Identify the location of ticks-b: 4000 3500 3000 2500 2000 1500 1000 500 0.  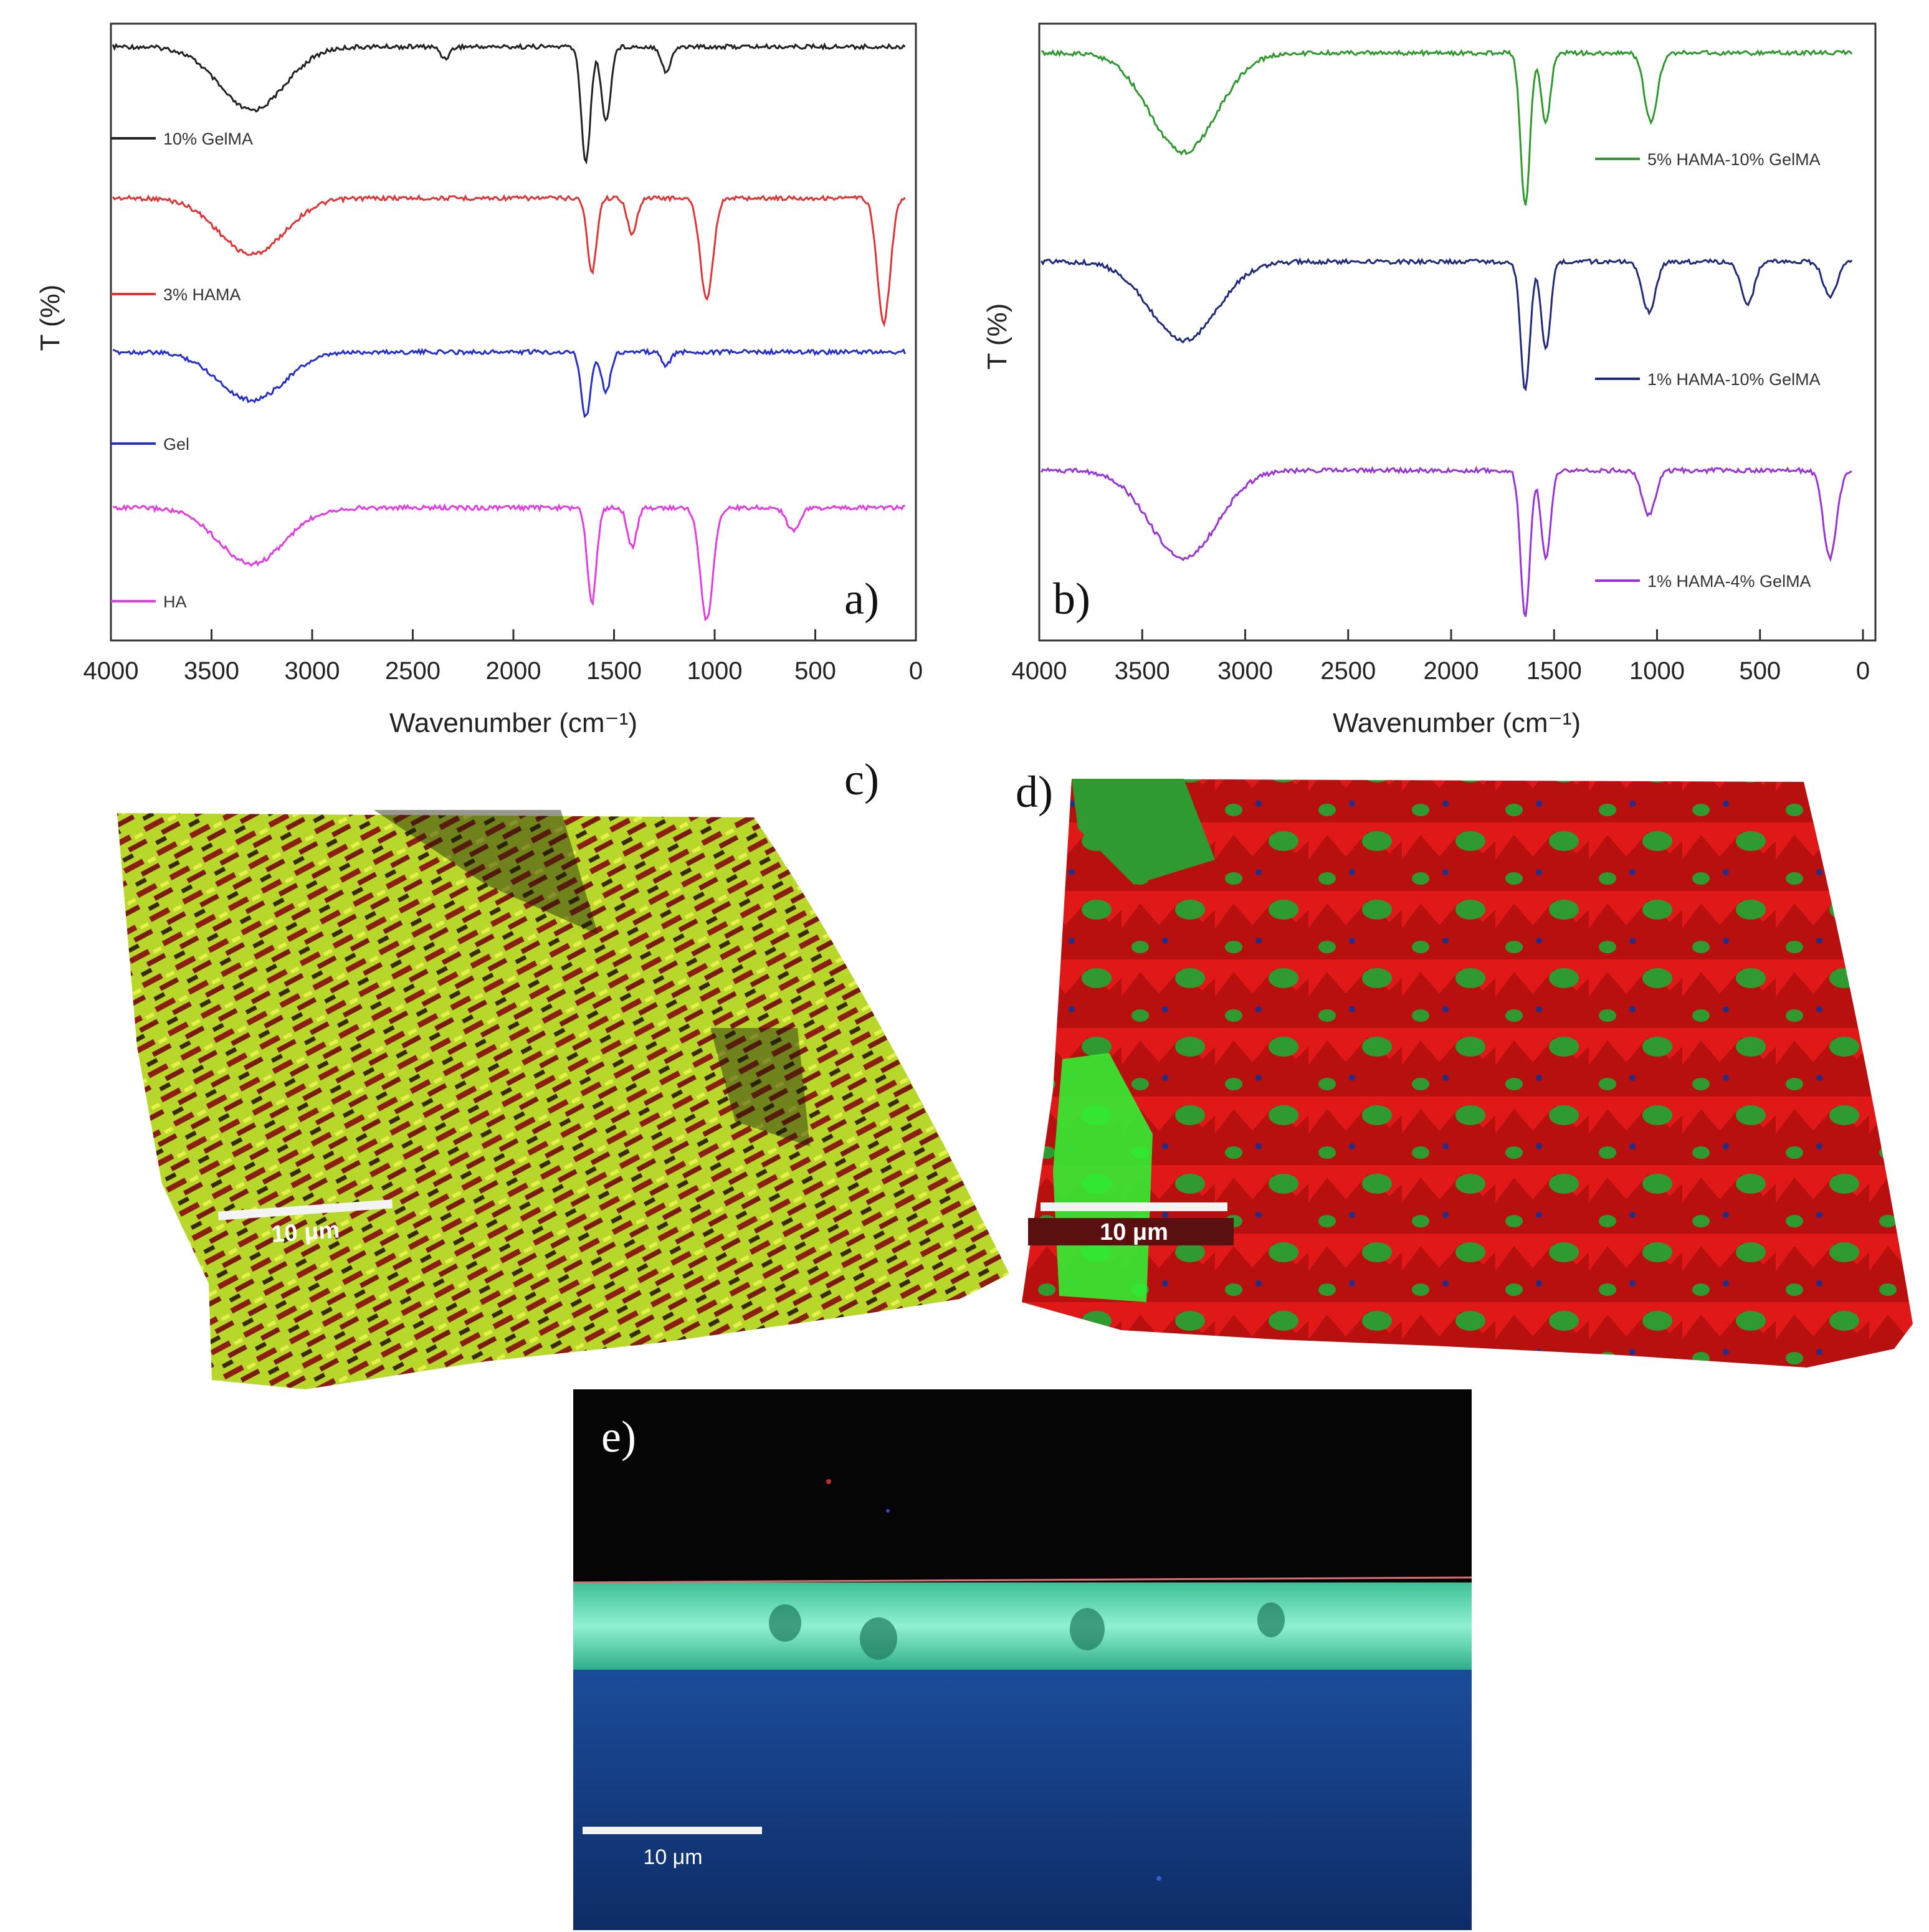
(1441, 657).